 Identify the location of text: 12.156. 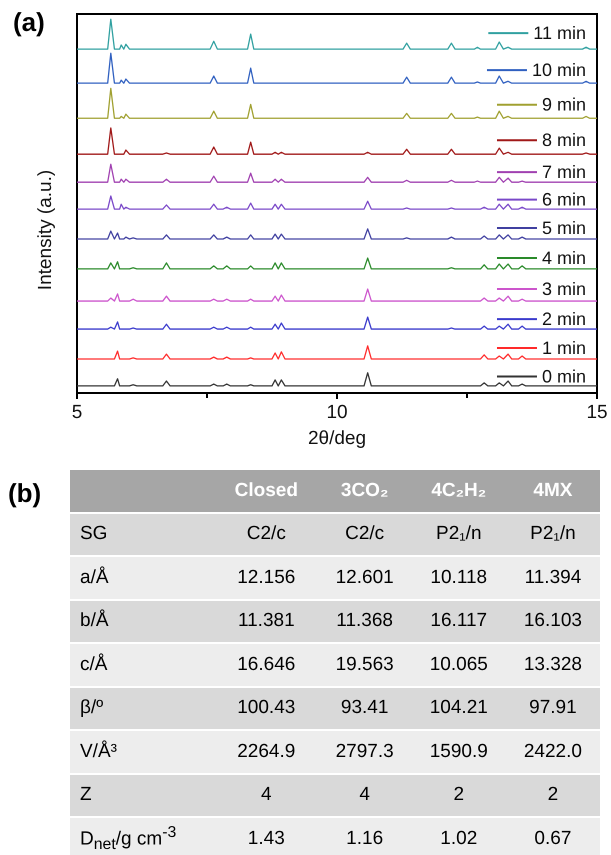
(266, 577).